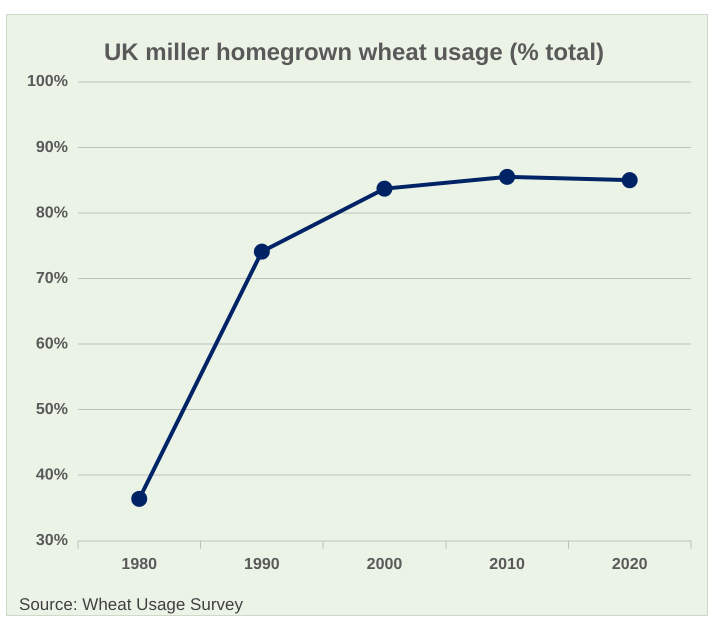  I want to click on y-tick-label: 80%, so click(52, 213).